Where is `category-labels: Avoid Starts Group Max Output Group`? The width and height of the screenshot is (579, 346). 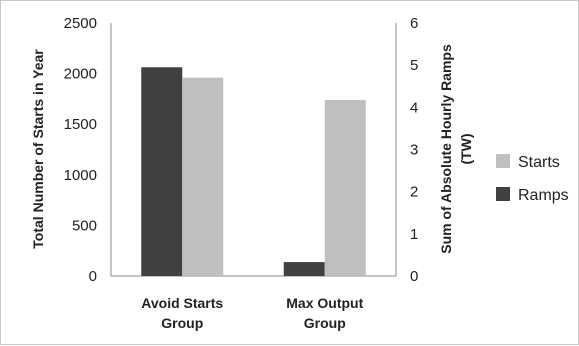
category-labels: Avoid Starts Group Max Output Group is located at coordinates (252, 313).